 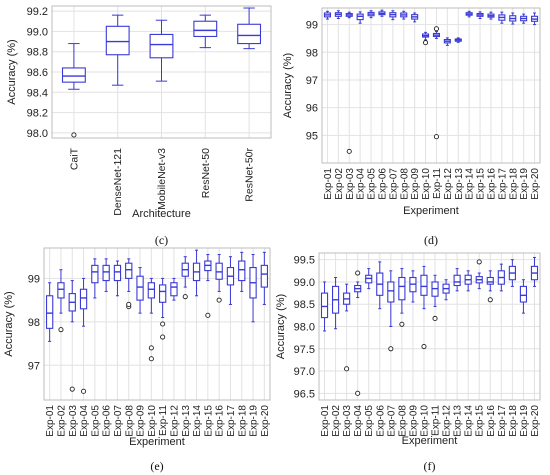 What do you see at coordinates (161, 240) in the screenshot?
I see `panel-caption: (c)` at bounding box center [161, 240].